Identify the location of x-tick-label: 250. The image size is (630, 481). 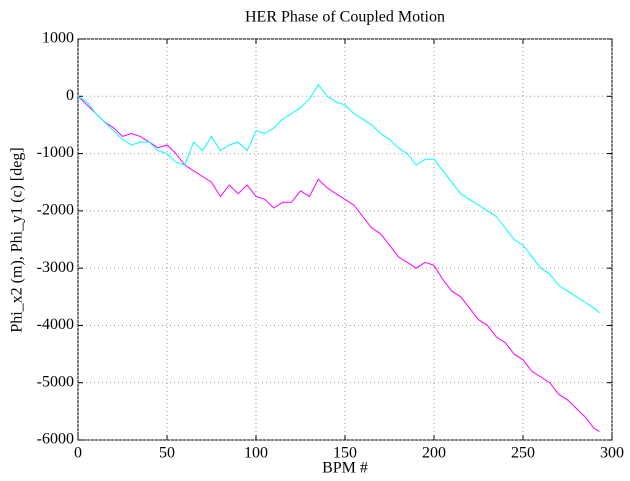
(523, 453).